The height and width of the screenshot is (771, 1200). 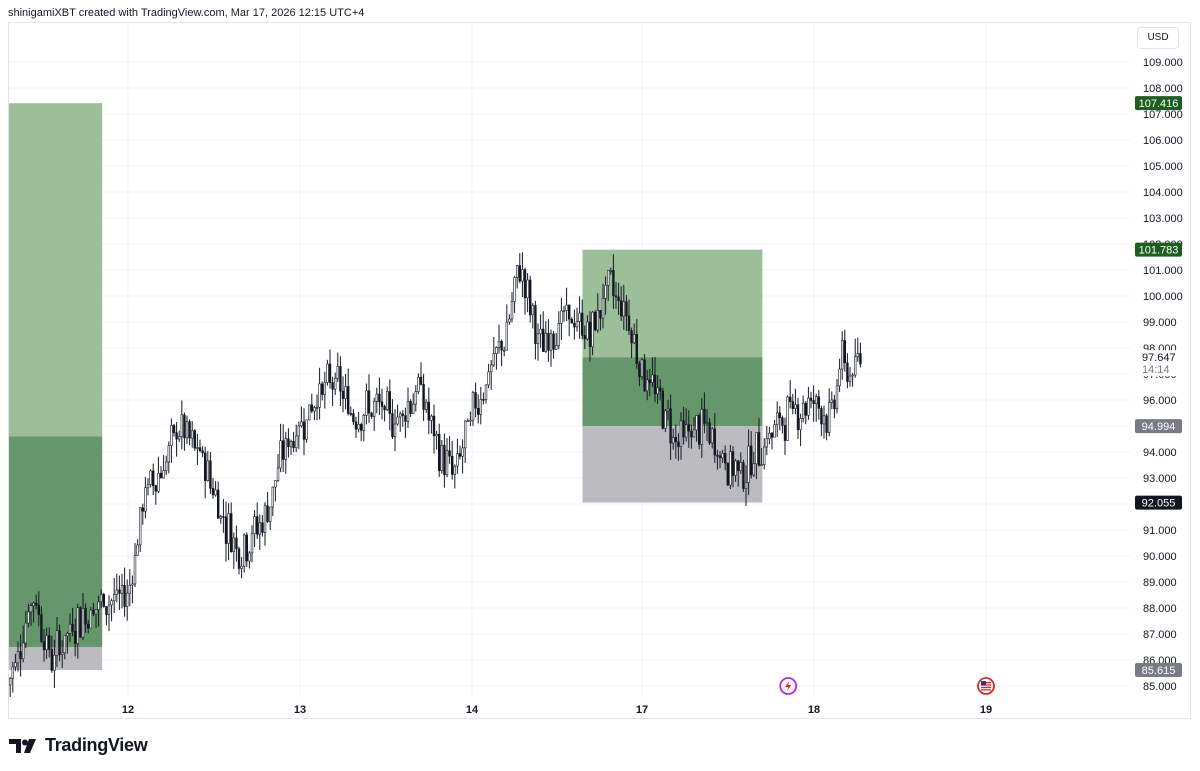 What do you see at coordinates (1159, 358) in the screenshot?
I see `last-price-value: 97.647` at bounding box center [1159, 358].